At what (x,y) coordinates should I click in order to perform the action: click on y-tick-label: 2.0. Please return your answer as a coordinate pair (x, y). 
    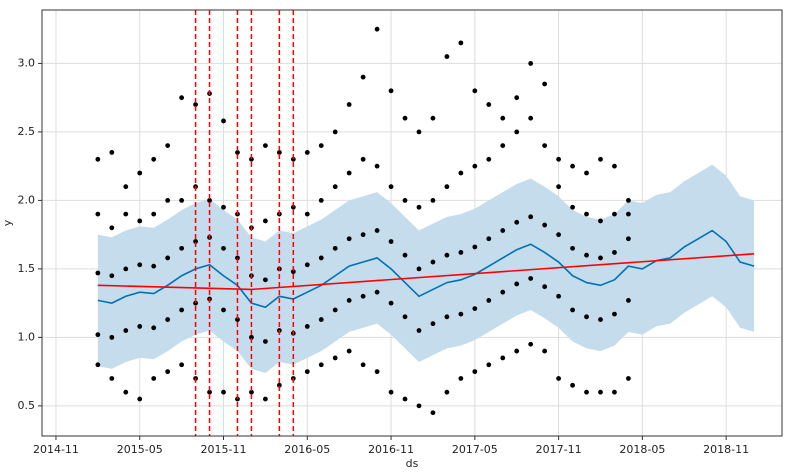
    Looking at the image, I should click on (27, 199).